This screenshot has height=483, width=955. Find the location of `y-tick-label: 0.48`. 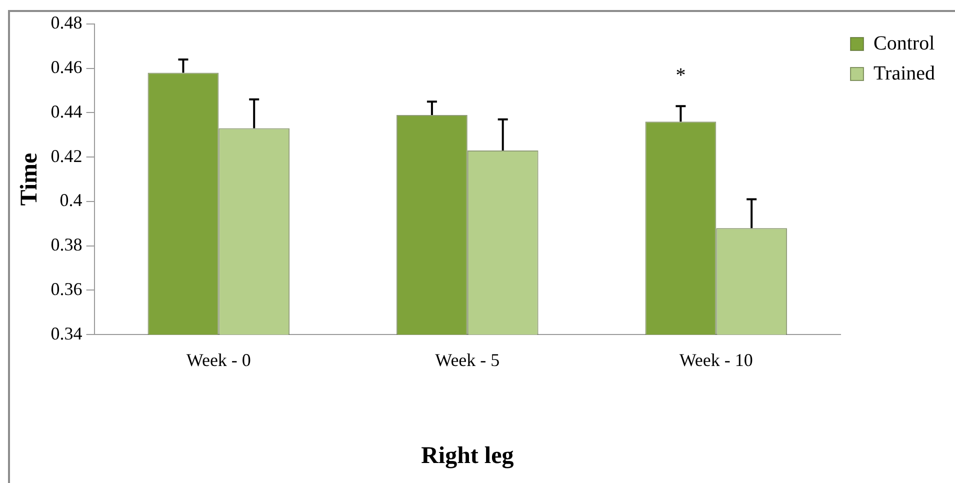

y-tick-label: 0.48 is located at coordinates (66, 22).